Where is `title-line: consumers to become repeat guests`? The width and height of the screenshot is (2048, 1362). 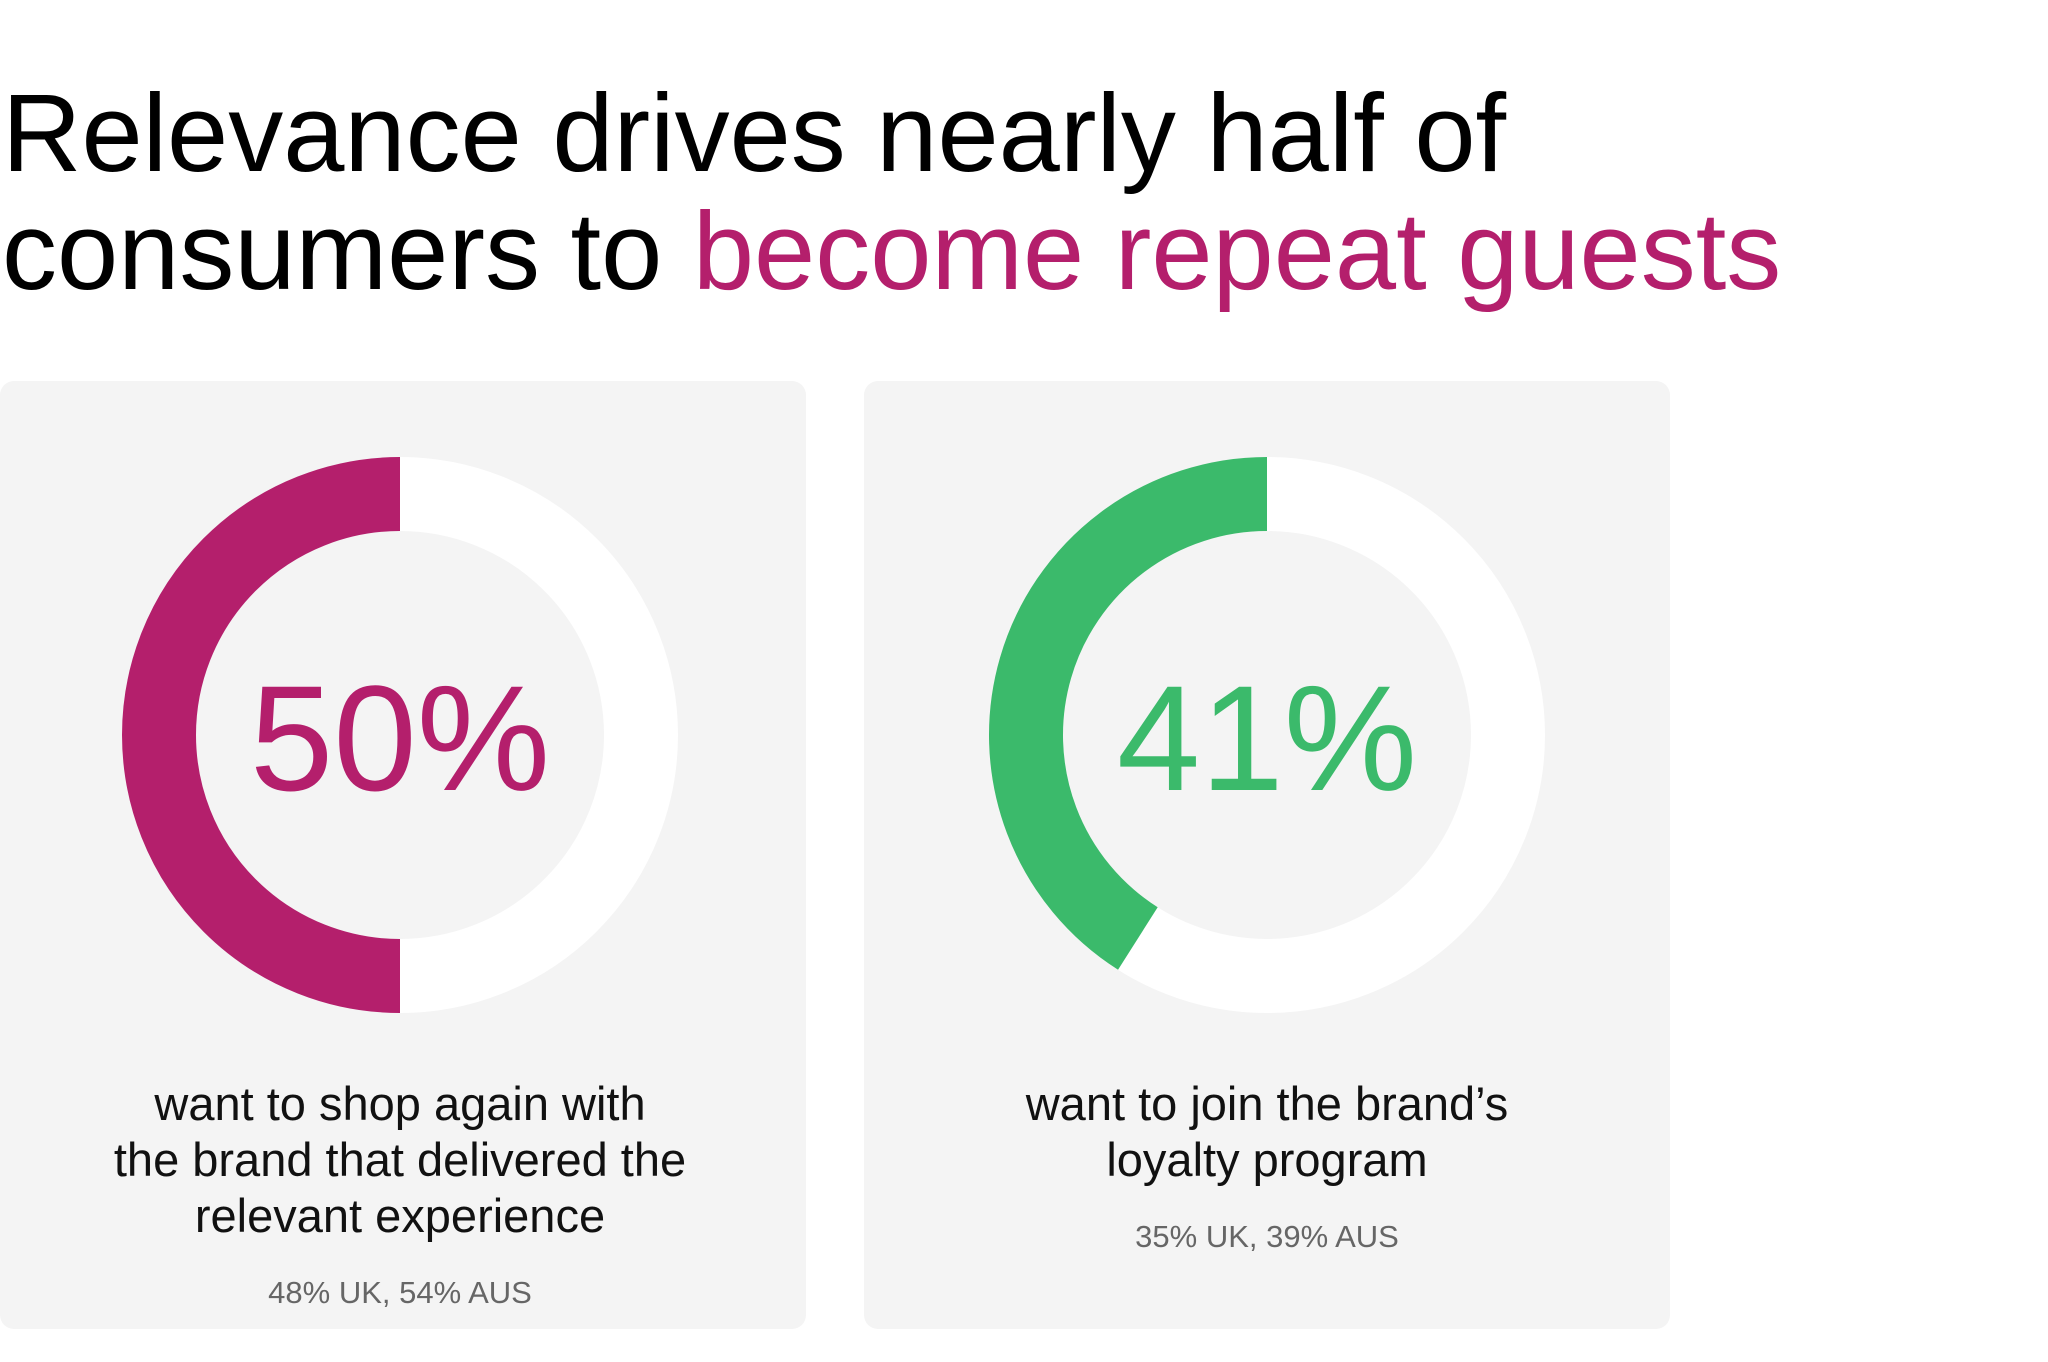 title-line: consumers to become repeat guests is located at coordinates (891, 251).